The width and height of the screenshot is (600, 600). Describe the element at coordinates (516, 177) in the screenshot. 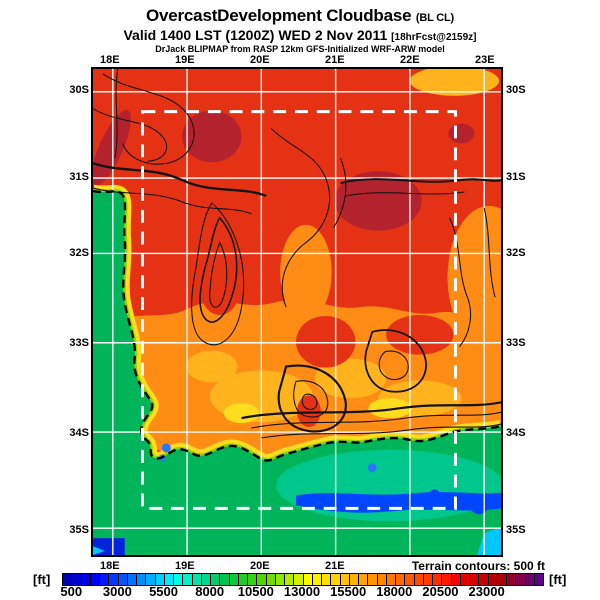

I see `lat-label-right: 31S` at that location.